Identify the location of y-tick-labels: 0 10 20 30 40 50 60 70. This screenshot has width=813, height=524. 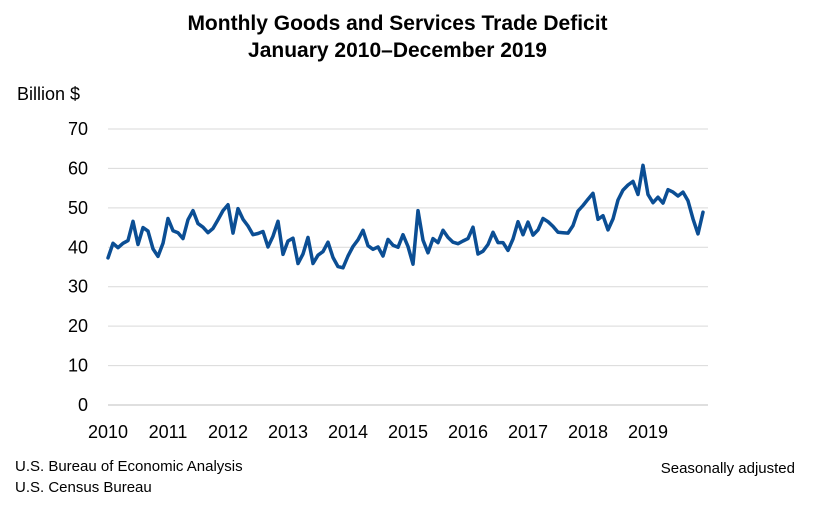
(78, 267).